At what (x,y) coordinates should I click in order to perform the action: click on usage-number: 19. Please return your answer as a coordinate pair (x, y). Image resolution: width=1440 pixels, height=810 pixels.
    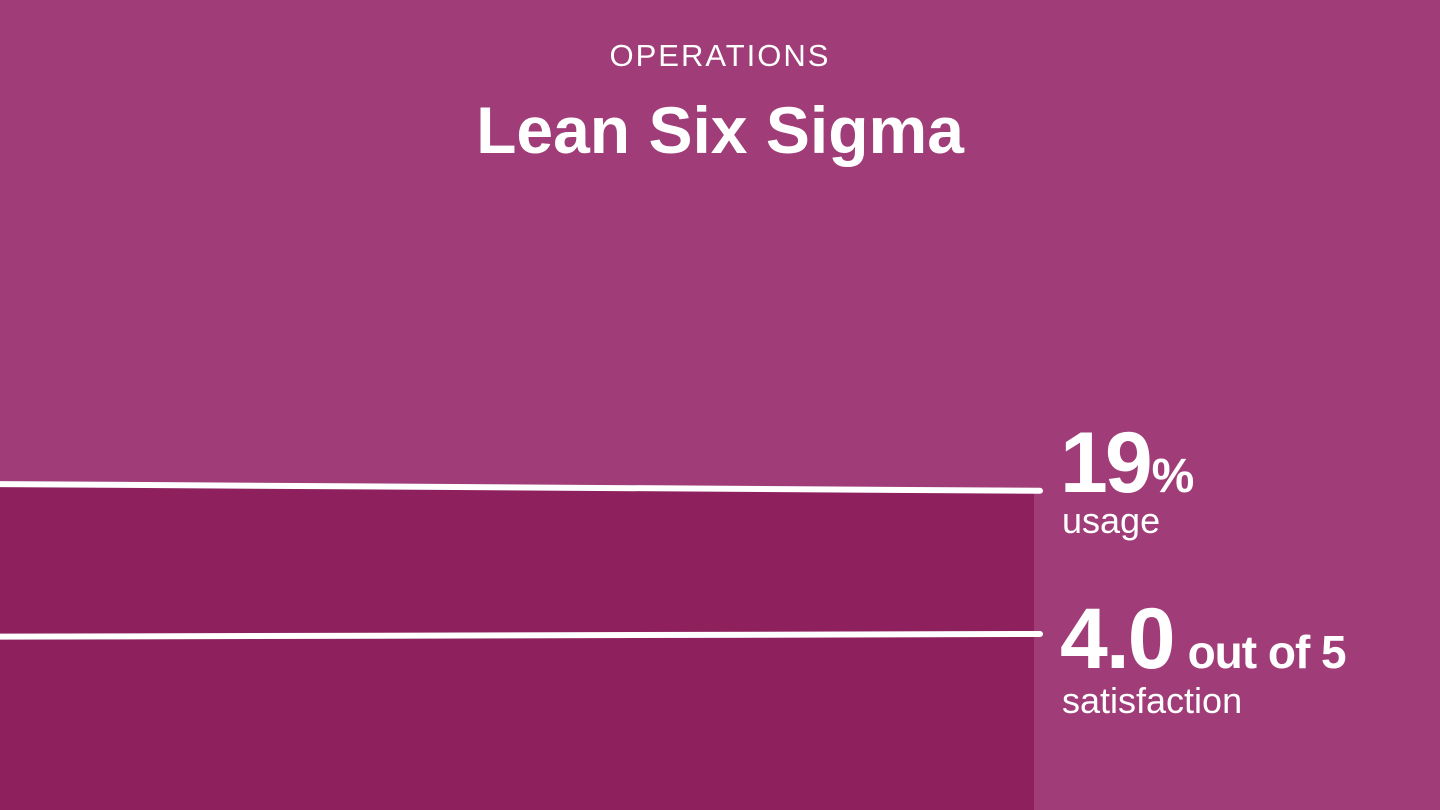
    Looking at the image, I should click on (1106, 463).